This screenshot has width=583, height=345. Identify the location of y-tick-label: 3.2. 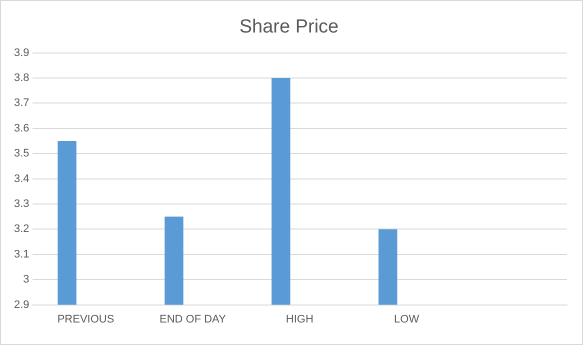
(22, 229).